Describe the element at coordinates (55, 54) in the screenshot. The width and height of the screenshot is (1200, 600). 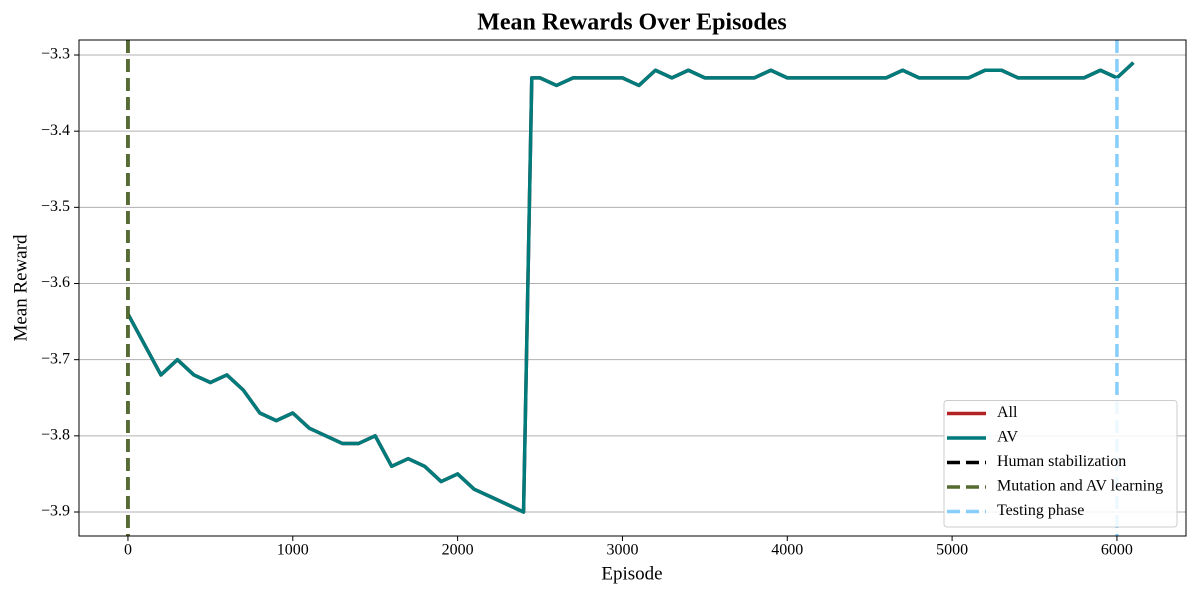
I see `y-tick-label: −3.3` at that location.